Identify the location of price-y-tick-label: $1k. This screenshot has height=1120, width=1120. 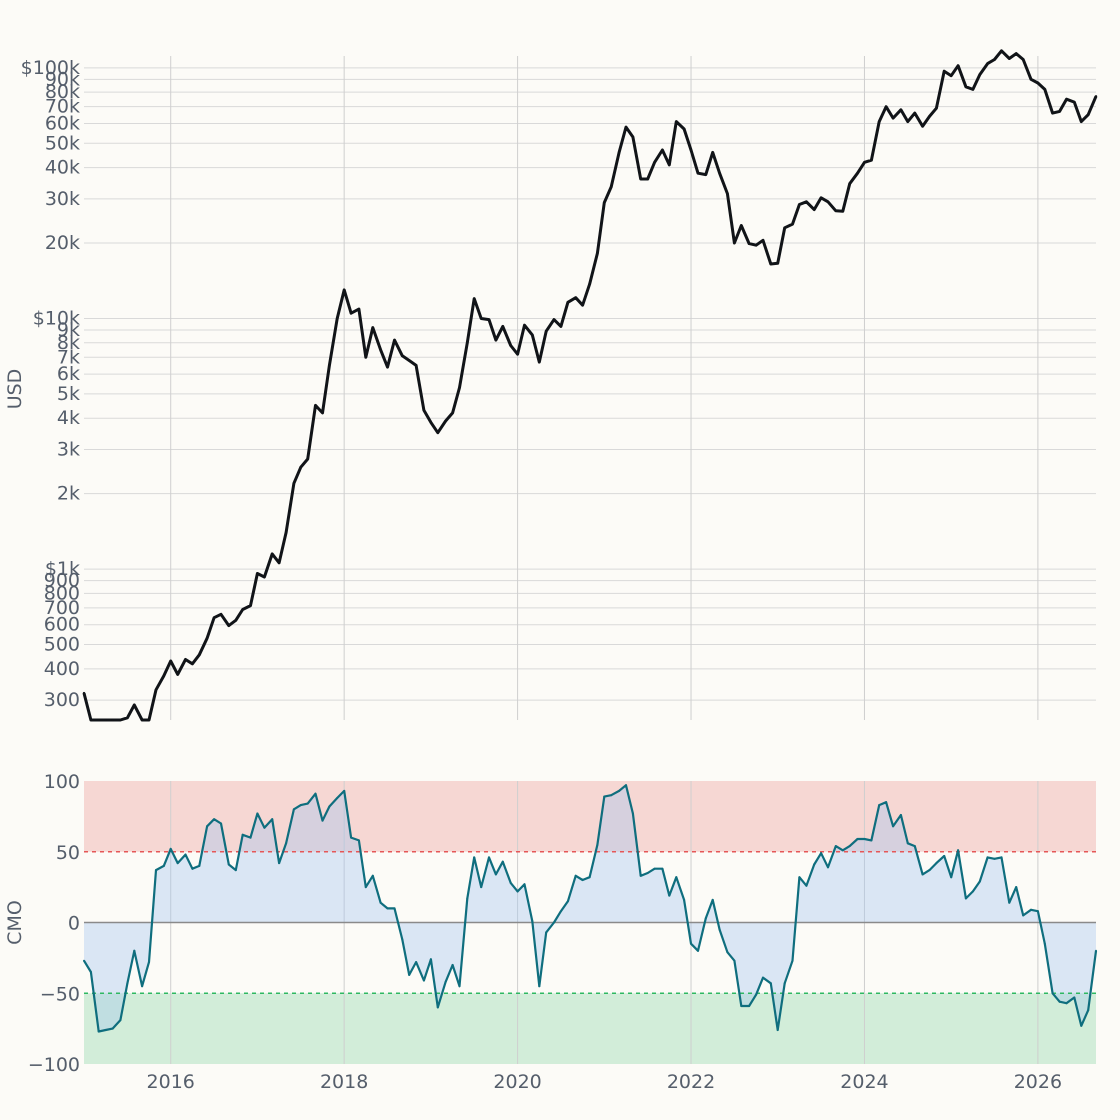
(62, 569).